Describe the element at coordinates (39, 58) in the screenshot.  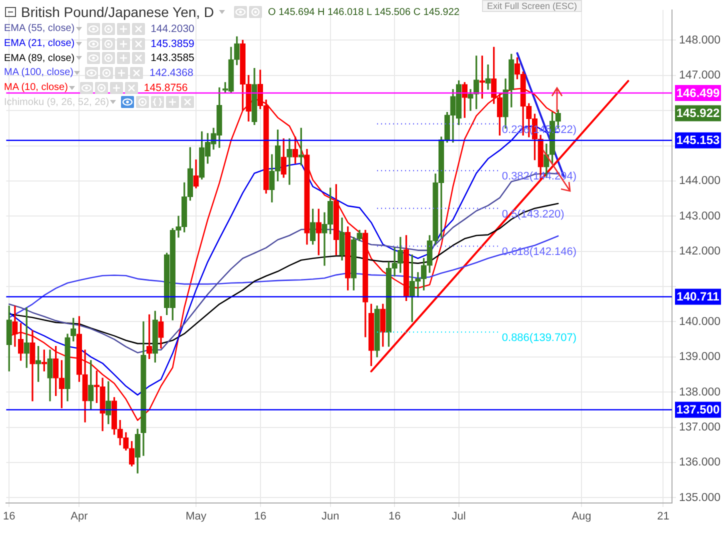
I see `text: EMA (89, close)` at that location.